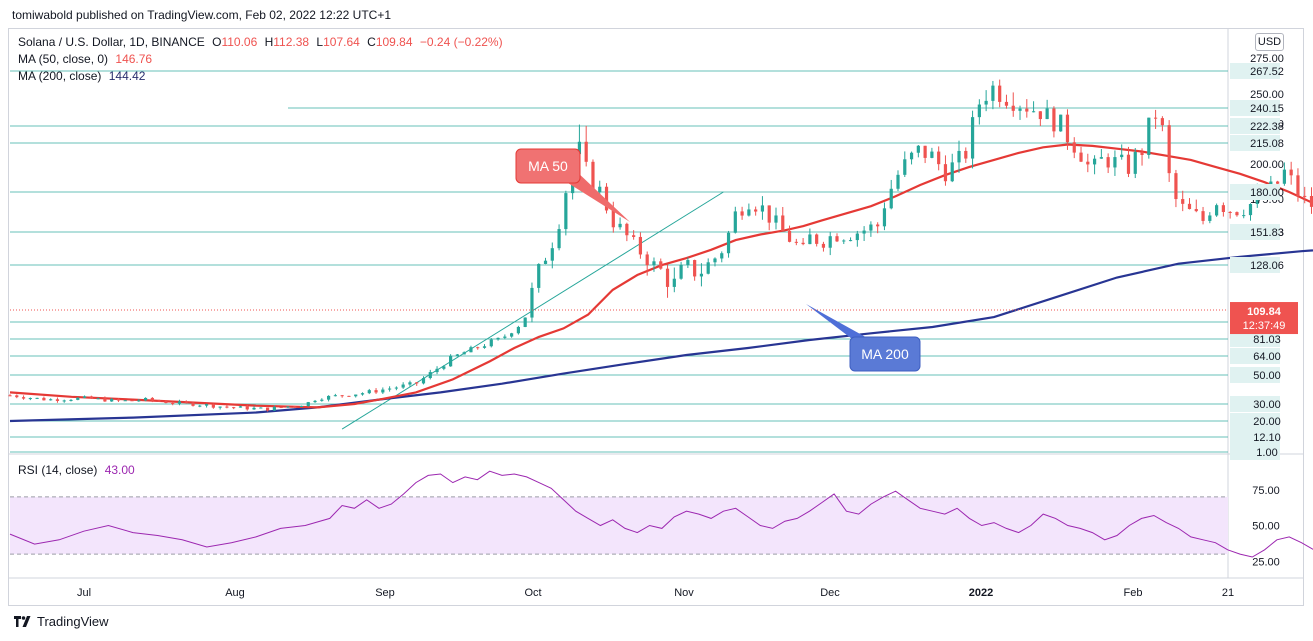 The image size is (1313, 641). What do you see at coordinates (1266, 491) in the screenshot?
I see `rsi-tick-label: 75.00` at bounding box center [1266, 491].